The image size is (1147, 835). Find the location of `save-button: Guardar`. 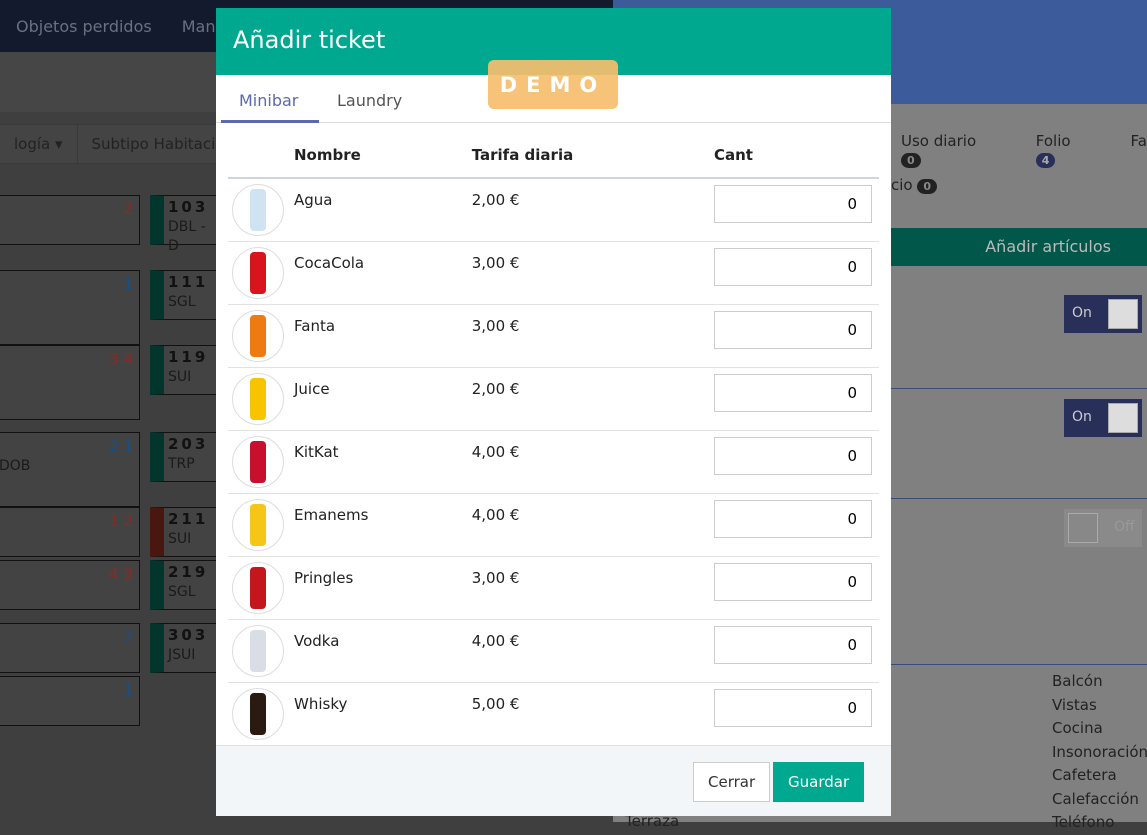

save-button: Guardar is located at coordinates (819, 782).